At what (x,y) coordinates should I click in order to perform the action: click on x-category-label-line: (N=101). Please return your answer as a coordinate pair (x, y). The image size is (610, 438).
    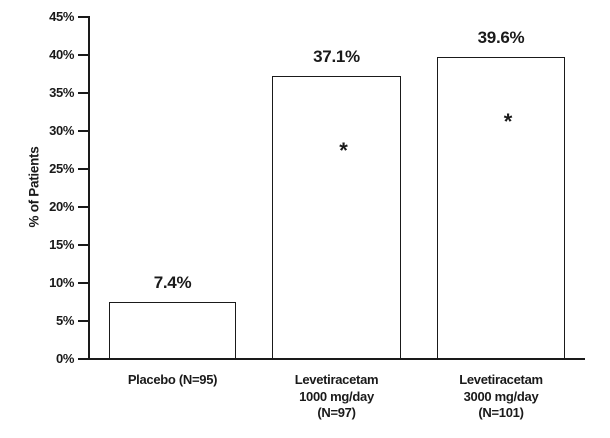
    Looking at the image, I should click on (501, 412).